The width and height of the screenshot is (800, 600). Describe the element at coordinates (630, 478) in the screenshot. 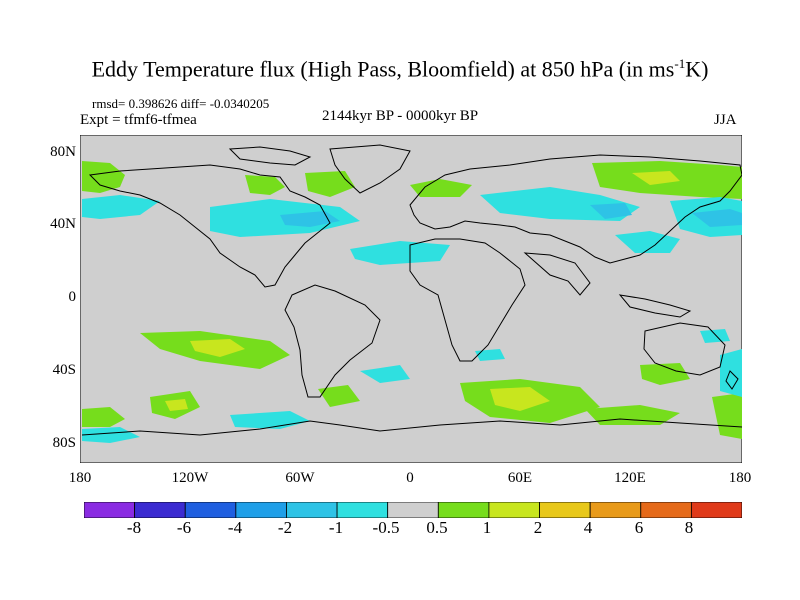

I see `lon-label-120e: 120E` at that location.